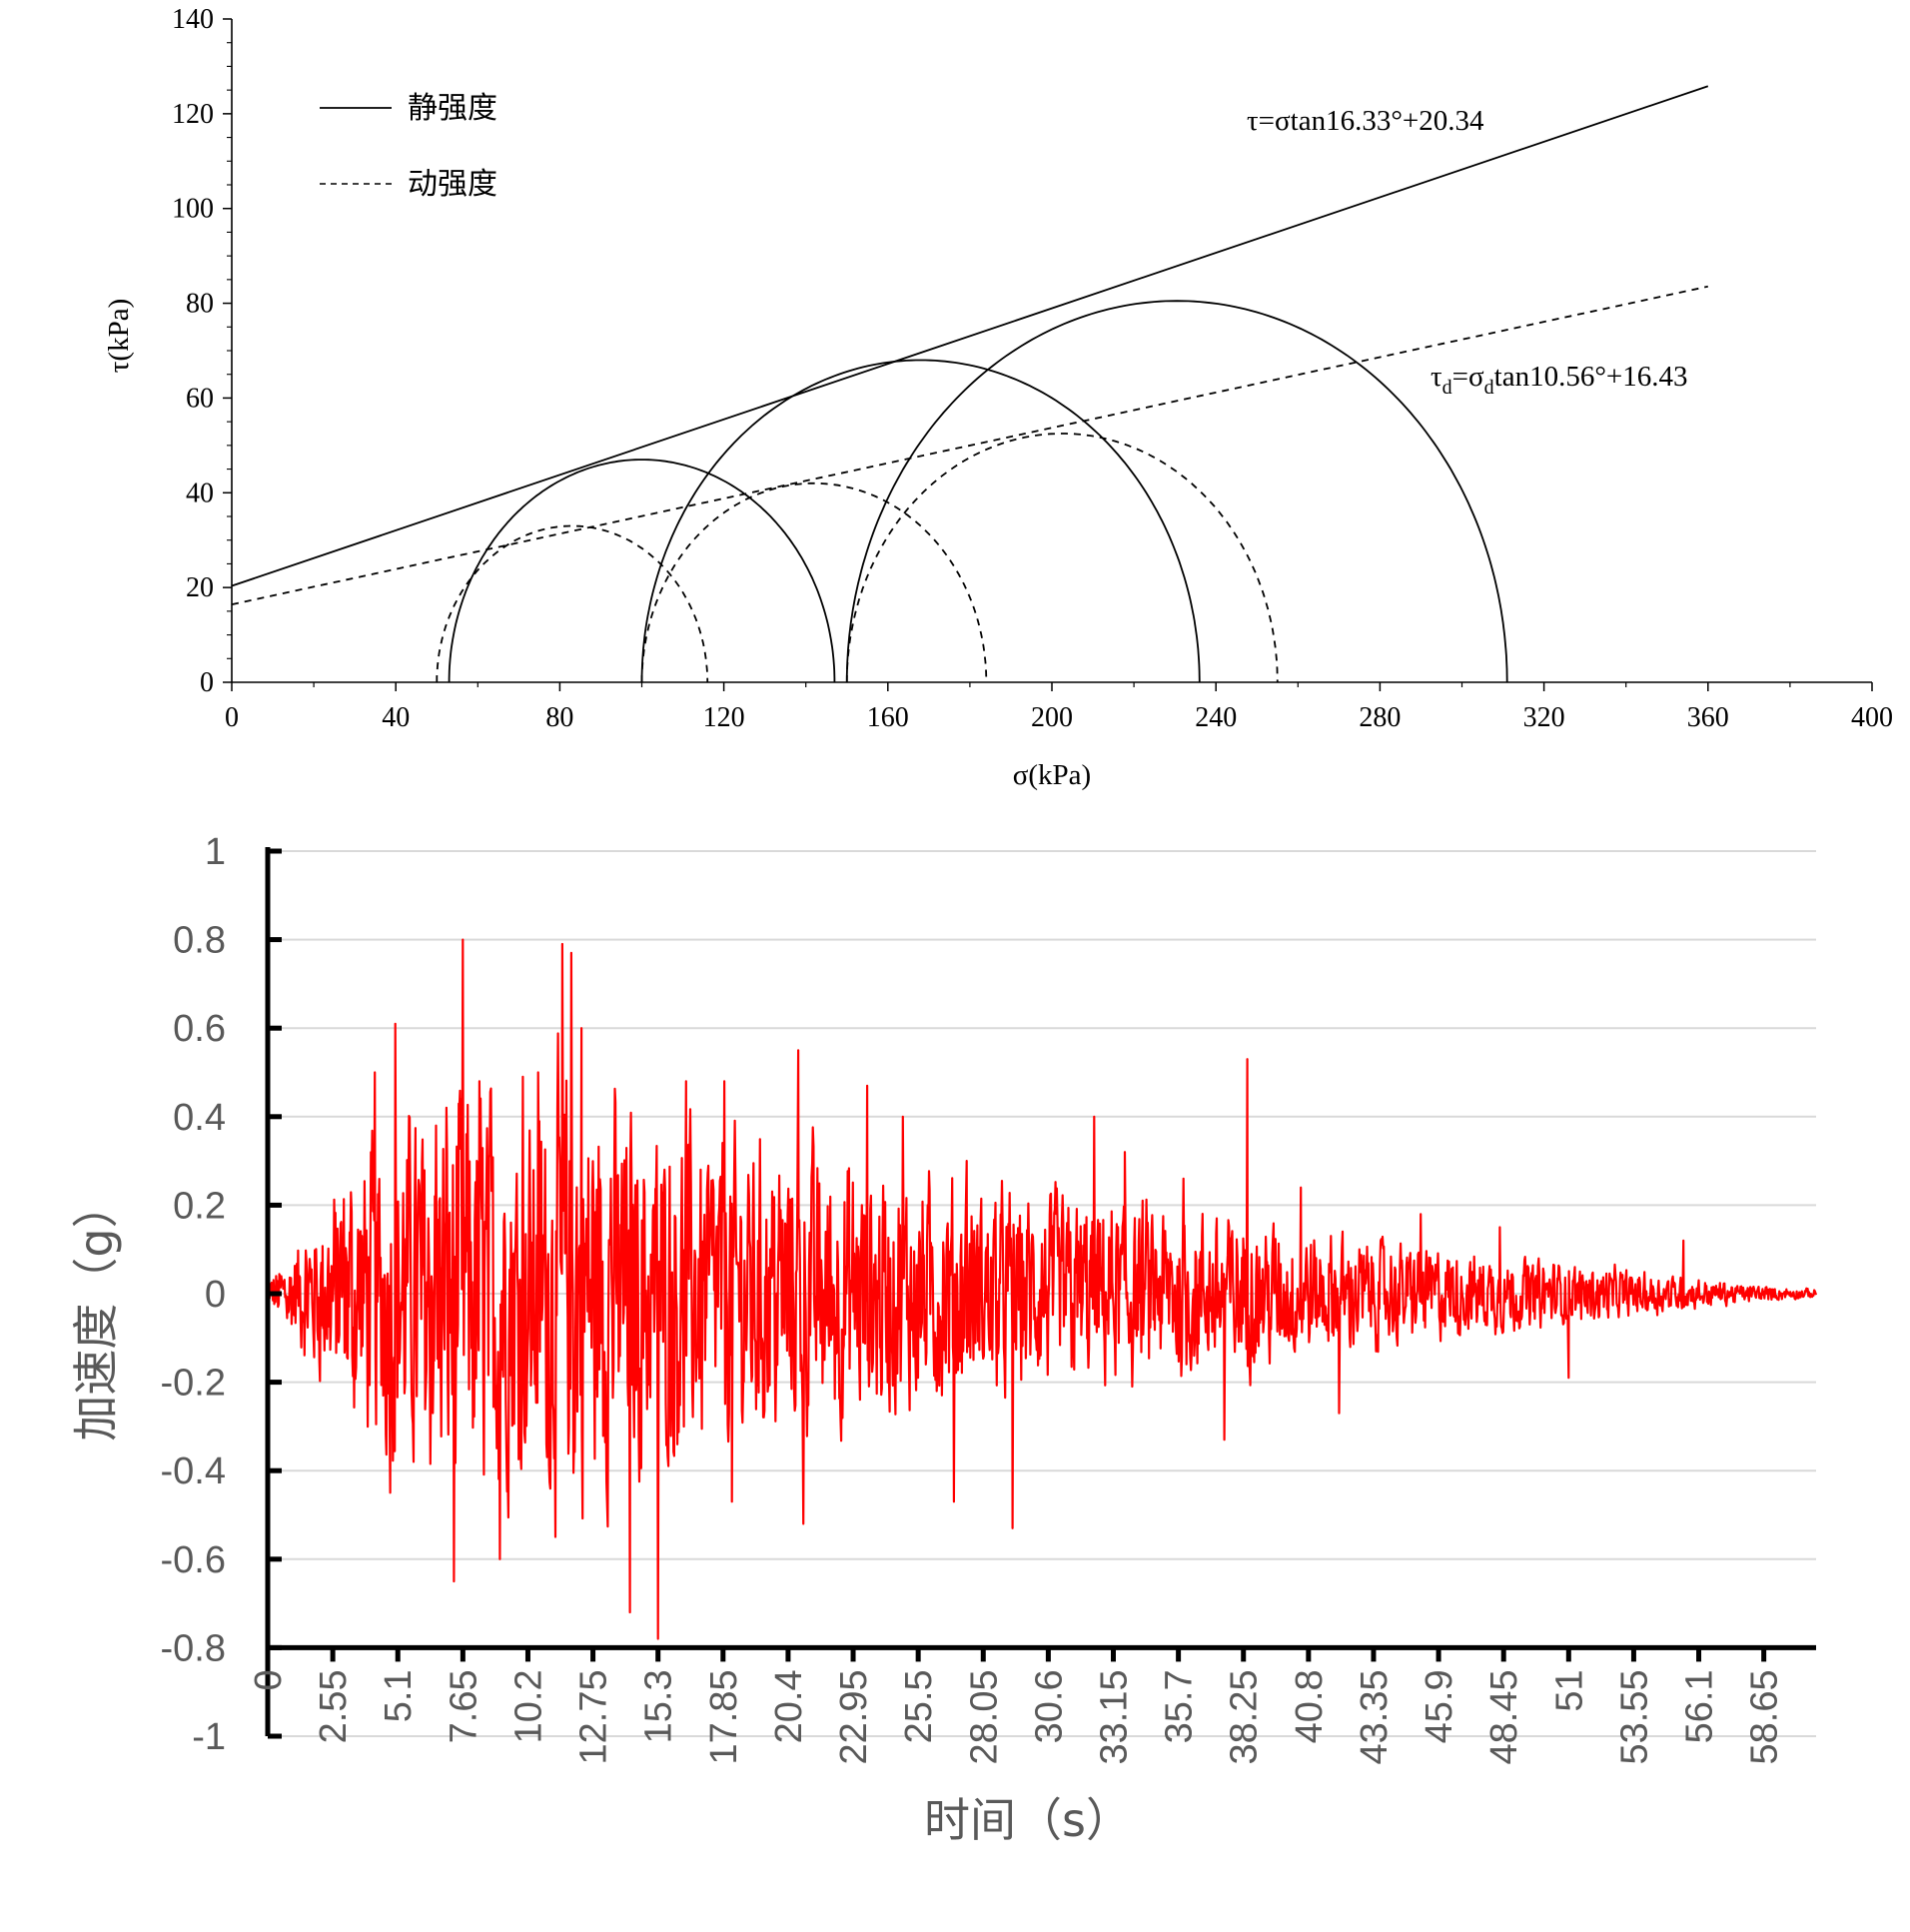  Describe the element at coordinates (209, 1737) in the screenshot. I see `acc-y-tick-label: -1` at that location.